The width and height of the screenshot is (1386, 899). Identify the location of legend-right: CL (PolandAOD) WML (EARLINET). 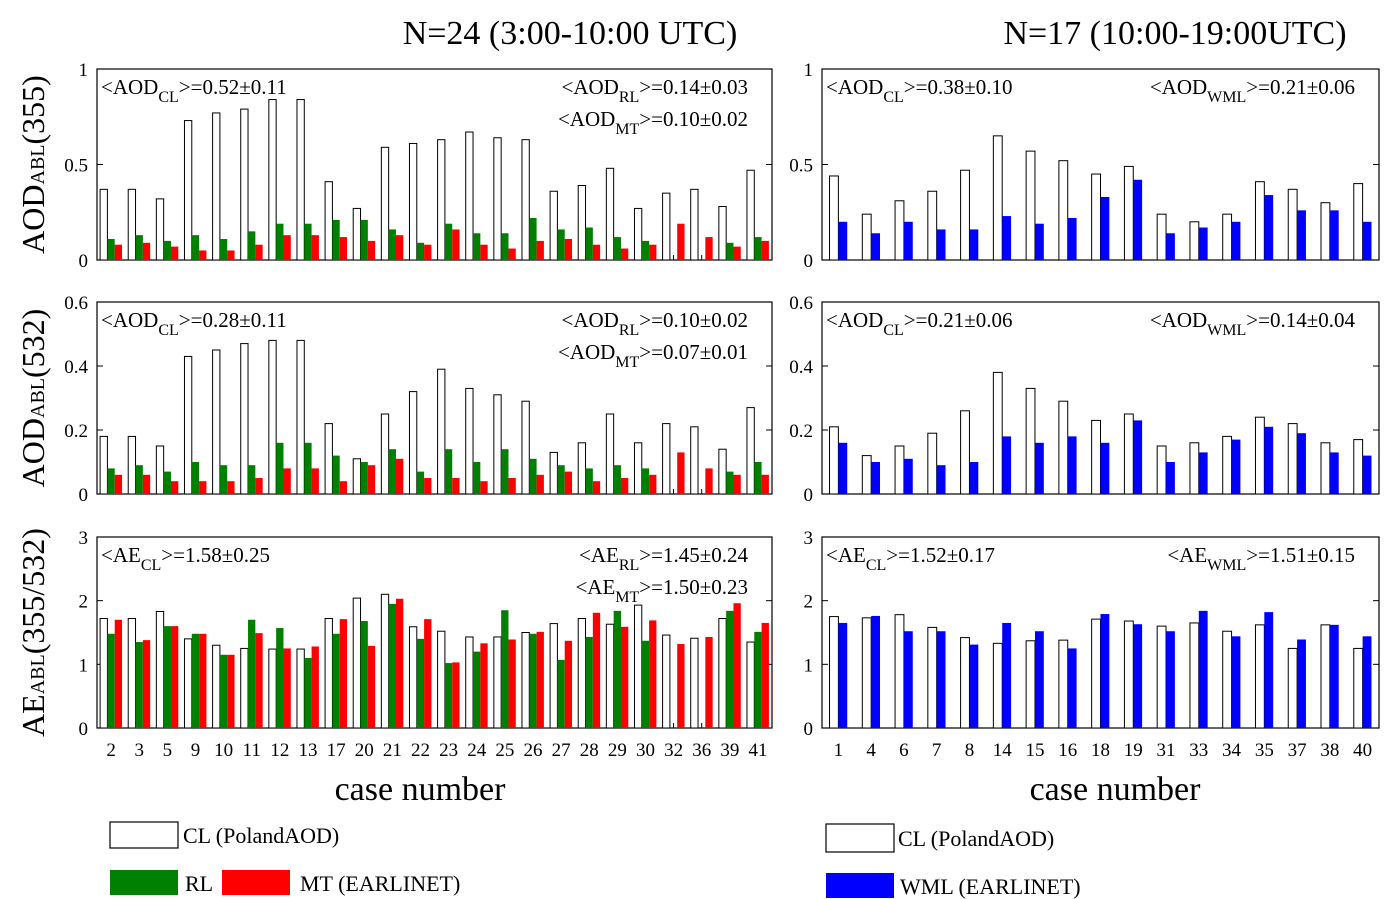
(953, 861).